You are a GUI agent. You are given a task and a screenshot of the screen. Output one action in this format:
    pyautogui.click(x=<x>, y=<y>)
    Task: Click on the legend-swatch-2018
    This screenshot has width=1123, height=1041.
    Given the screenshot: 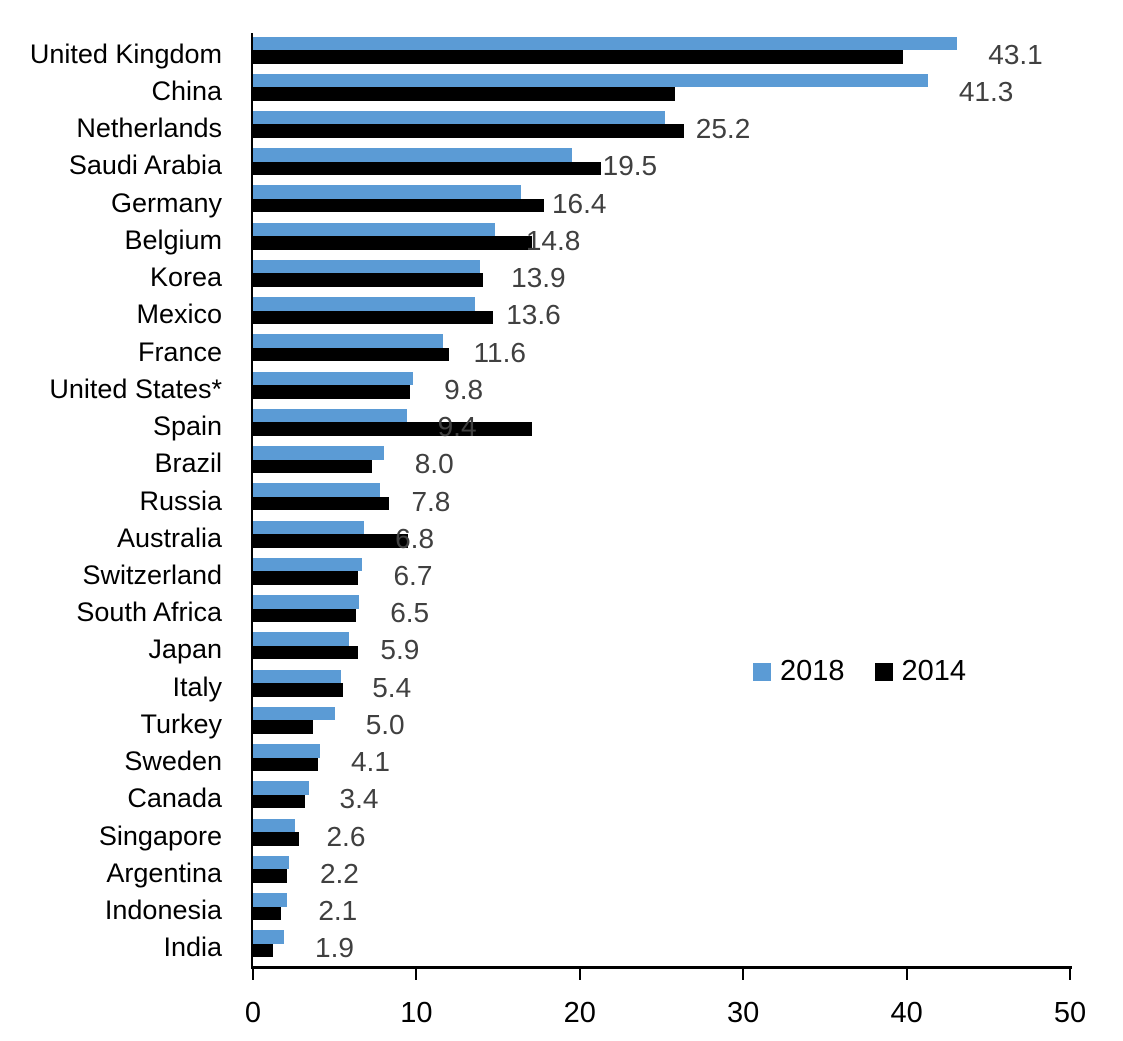 What is the action you would take?
    pyautogui.click(x=762, y=671)
    